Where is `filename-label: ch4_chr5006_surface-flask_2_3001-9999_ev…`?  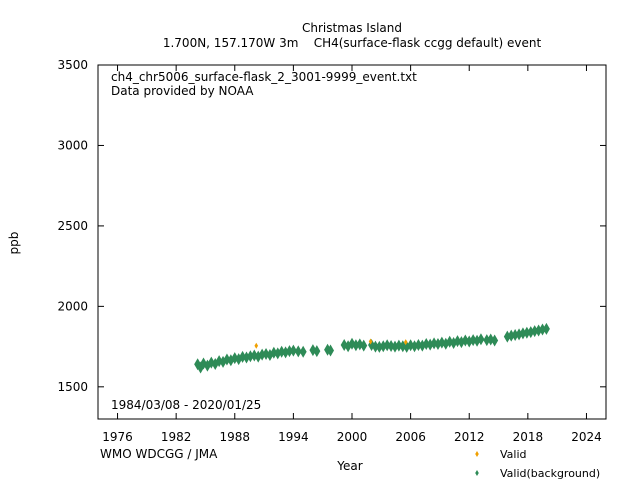
filename-label: ch4_chr5006_surface-flask_2_3001-9999_ev… is located at coordinates (264, 77).